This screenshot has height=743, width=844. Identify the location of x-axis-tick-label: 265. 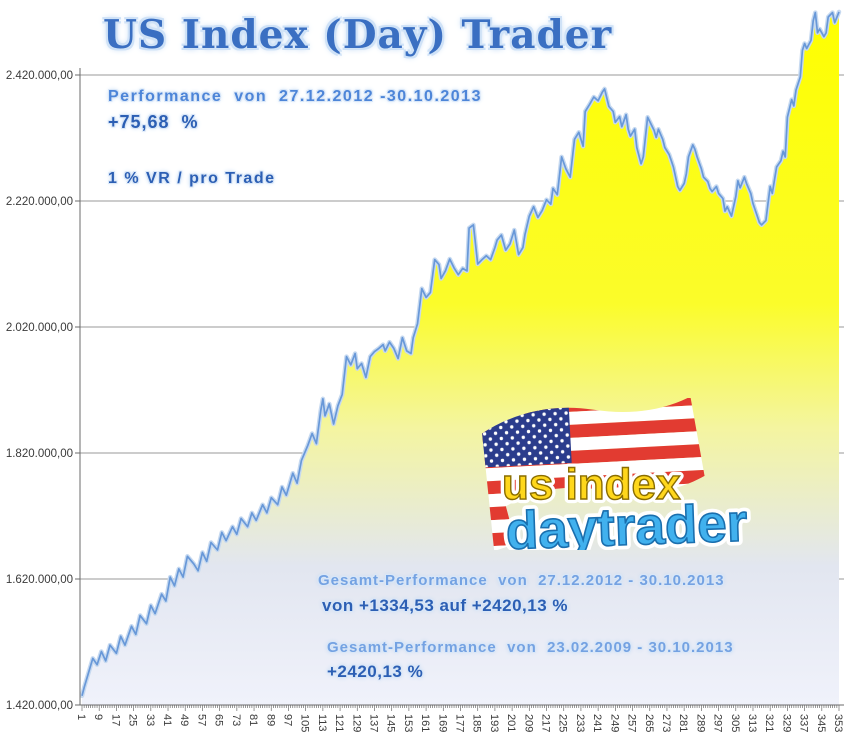
(649, 723).